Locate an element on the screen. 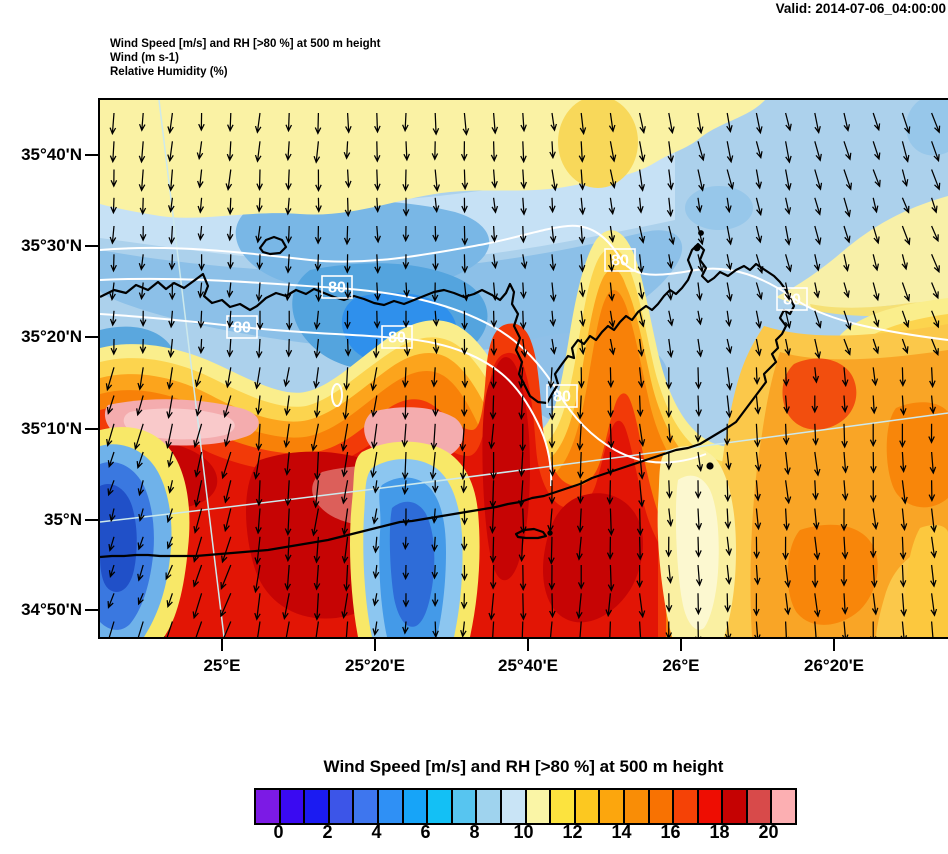 This screenshot has width=948, height=854. lat-tick-label: 35°20'N is located at coordinates (51, 336).